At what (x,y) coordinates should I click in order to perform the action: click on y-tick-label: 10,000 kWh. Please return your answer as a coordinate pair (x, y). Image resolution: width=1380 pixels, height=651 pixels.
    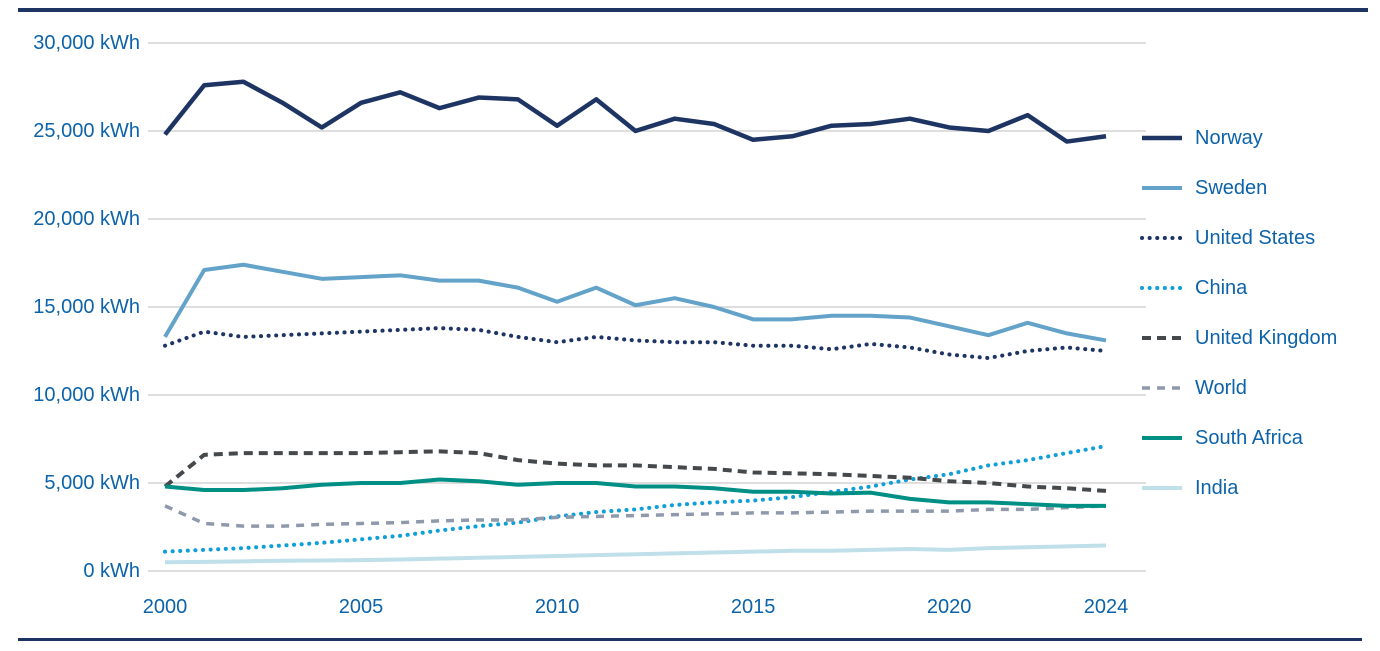
    Looking at the image, I should click on (86, 395).